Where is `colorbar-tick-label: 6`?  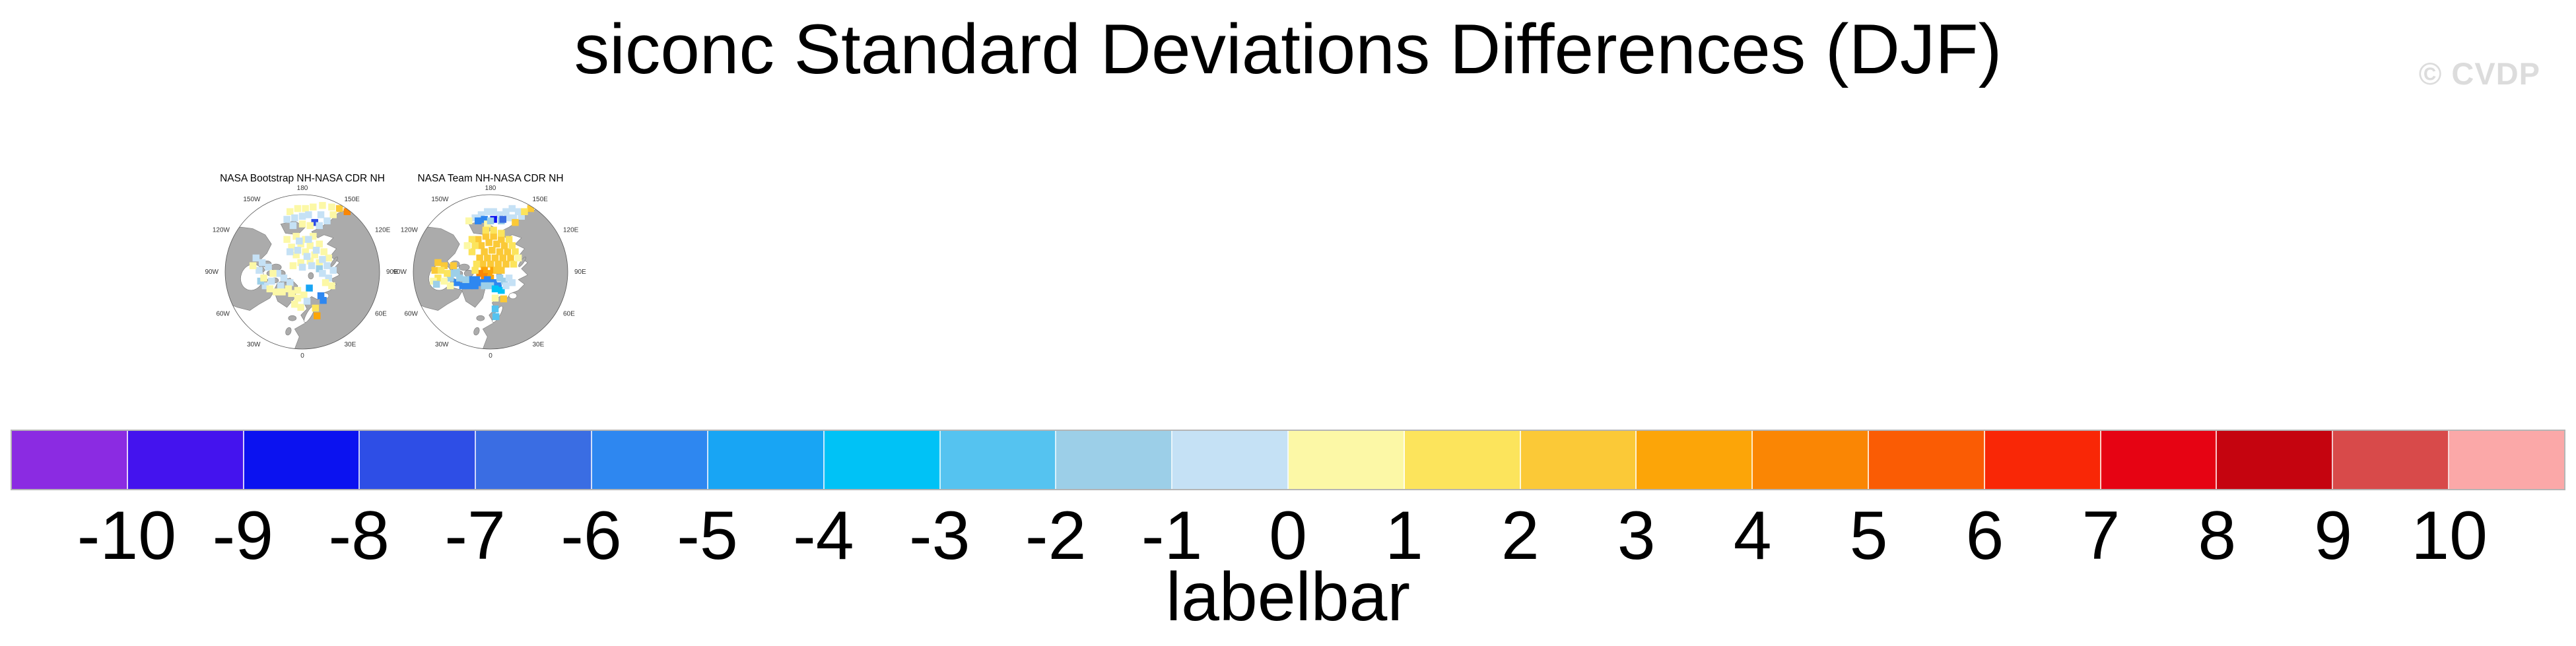
colorbar-tick-label: 6 is located at coordinates (1984, 536).